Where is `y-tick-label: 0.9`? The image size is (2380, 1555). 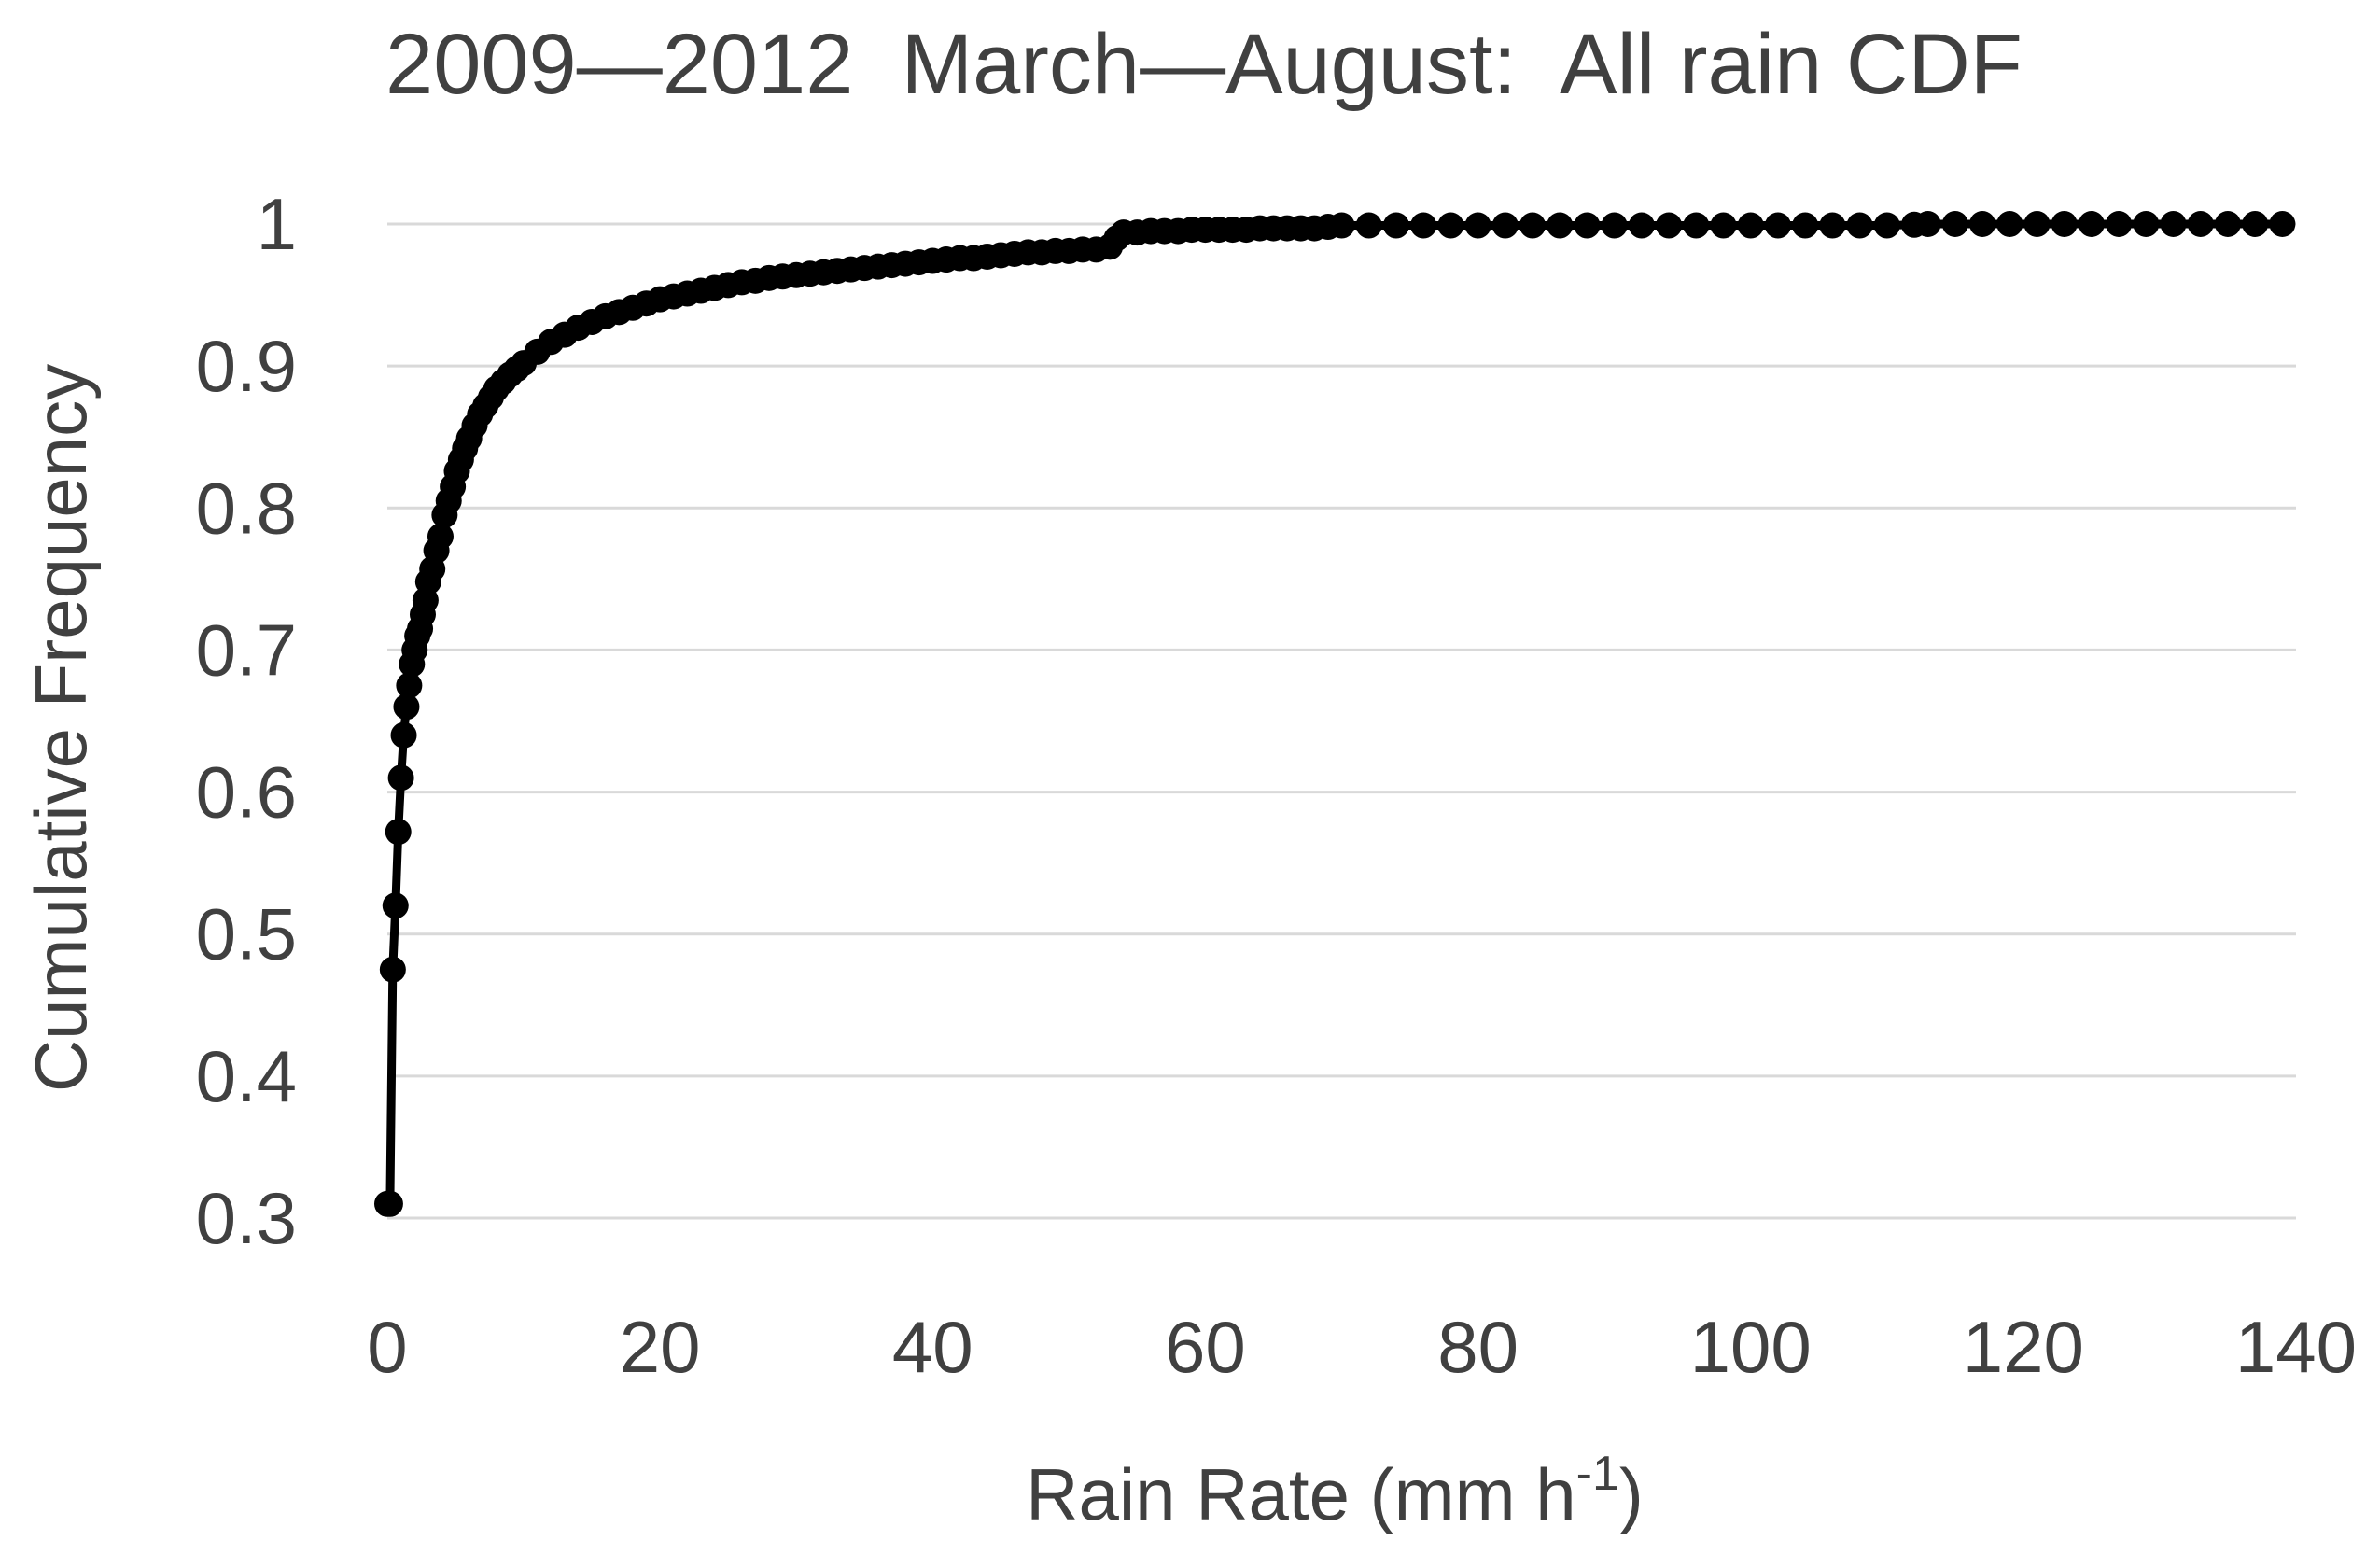 y-tick-label: 0.9 is located at coordinates (246, 366).